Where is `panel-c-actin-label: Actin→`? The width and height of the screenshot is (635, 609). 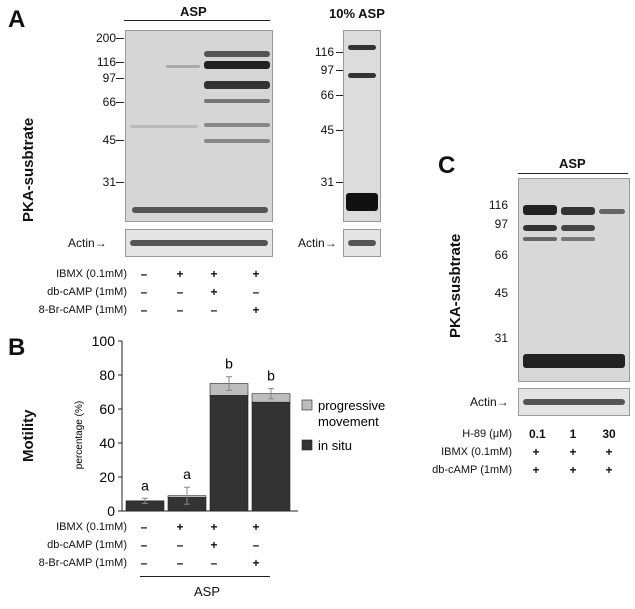
panel-c-actin-label: Actin→ is located at coordinates (489, 402).